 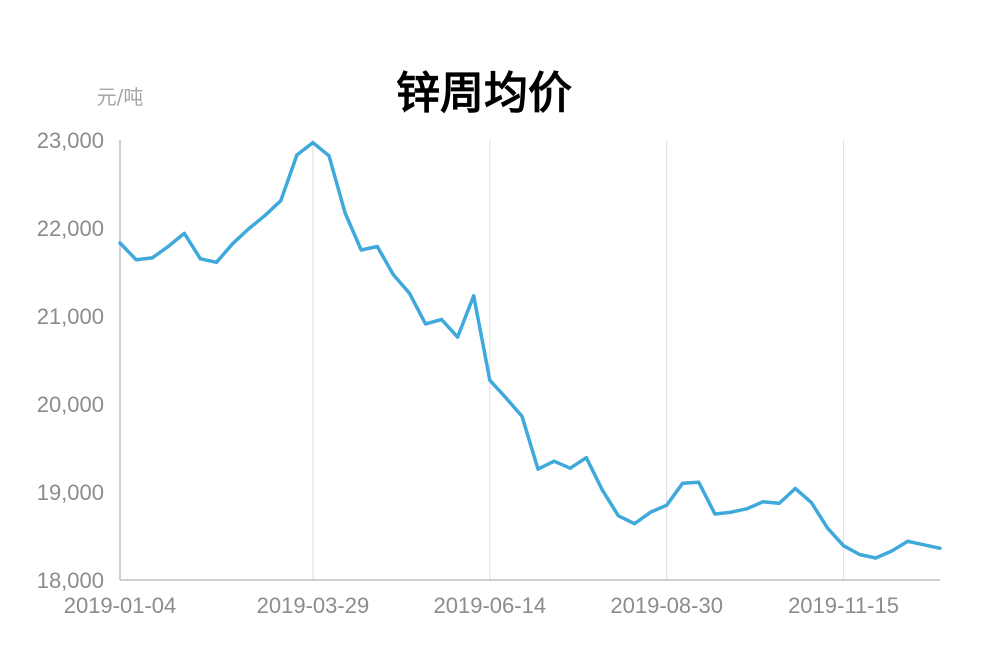 I want to click on x-tick-label: 2019-06-14, so click(x=490, y=605).